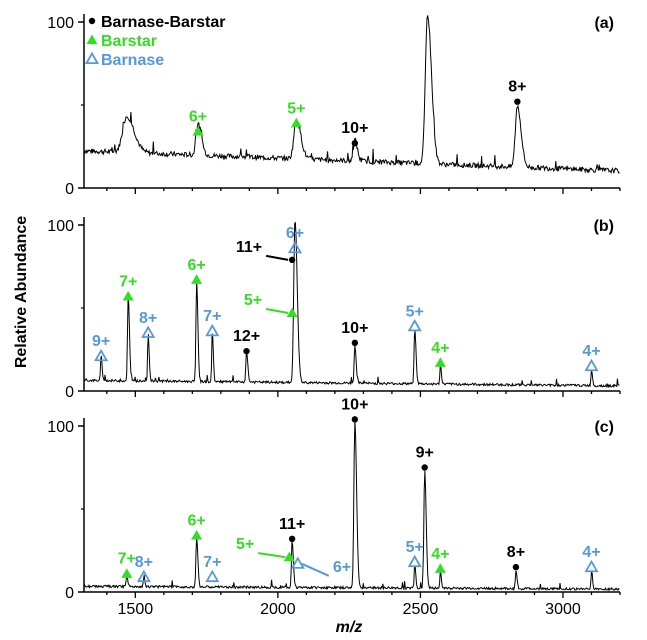 The width and height of the screenshot is (647, 640). I want to click on panel-label: (c), so click(604, 427).